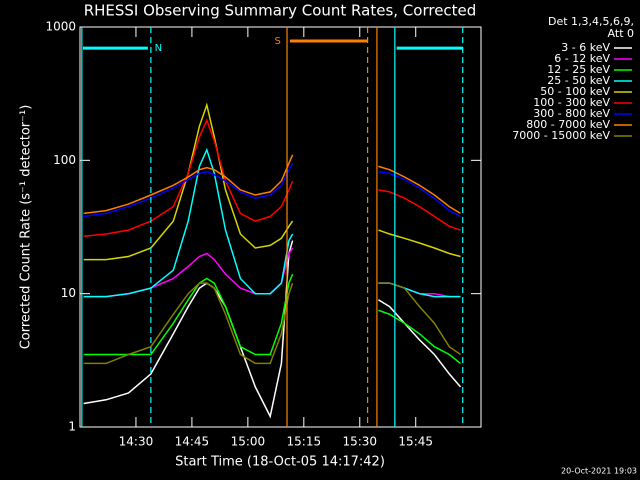 The image size is (640, 480). What do you see at coordinates (248, 442) in the screenshot?
I see `x-tick-label: 15:00` at bounding box center [248, 442].